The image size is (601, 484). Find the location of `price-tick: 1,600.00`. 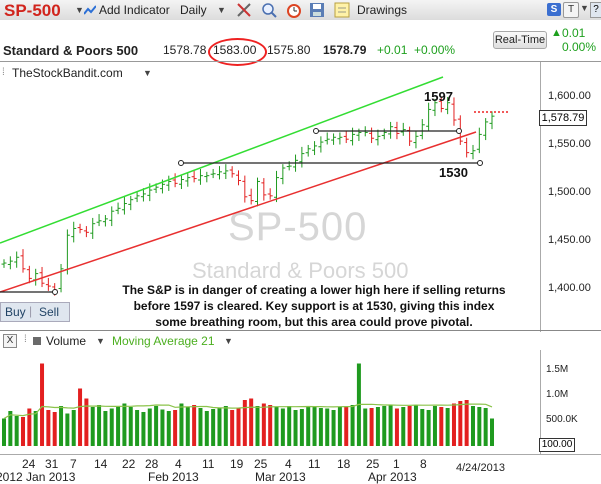

price-tick: 1,600.00 is located at coordinates (569, 96).